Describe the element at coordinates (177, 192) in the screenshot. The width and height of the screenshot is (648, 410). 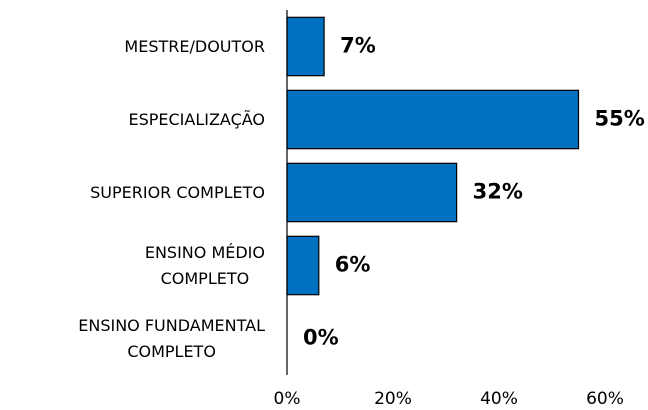
I see `y-tick-label: SUPERIOR COMPLETO` at that location.